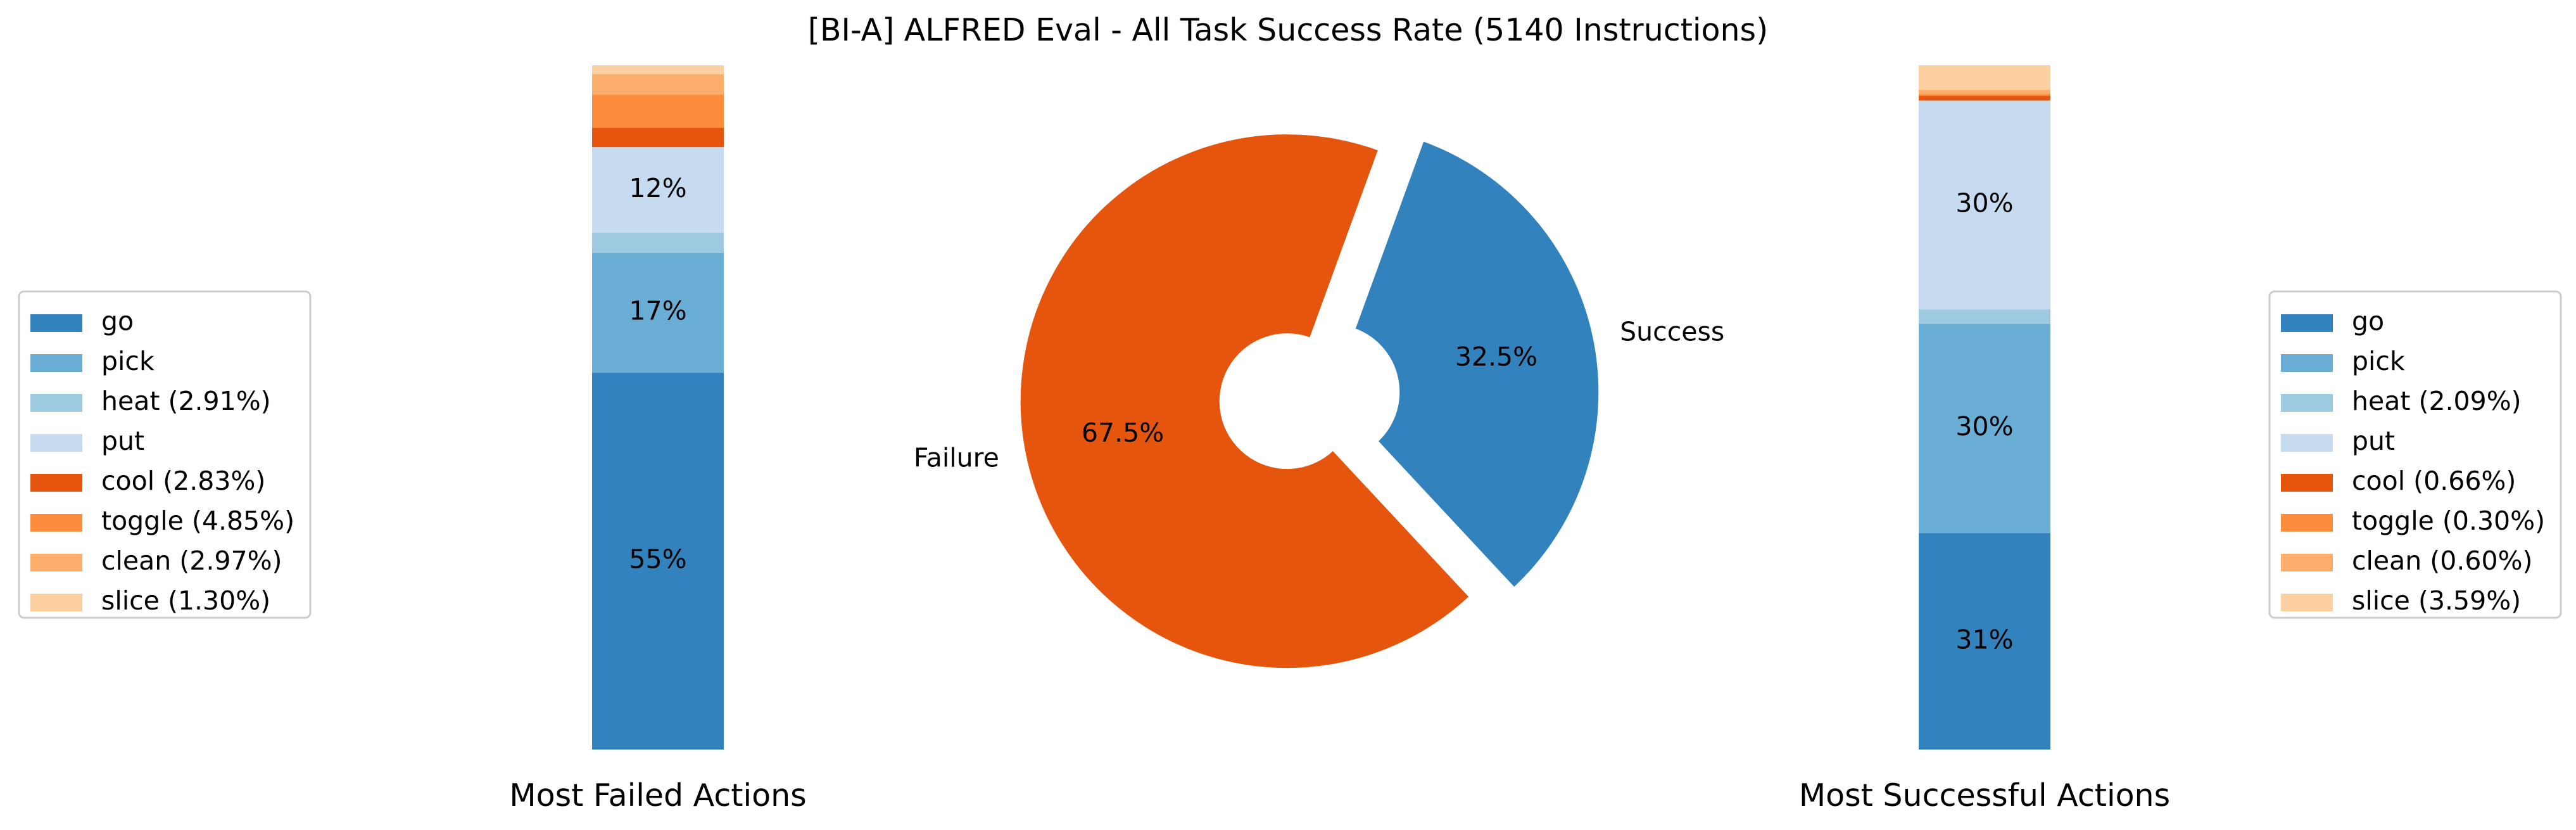 The image size is (2576, 830). I want to click on pie-pct-label-failure: 67.5%, so click(1123, 433).